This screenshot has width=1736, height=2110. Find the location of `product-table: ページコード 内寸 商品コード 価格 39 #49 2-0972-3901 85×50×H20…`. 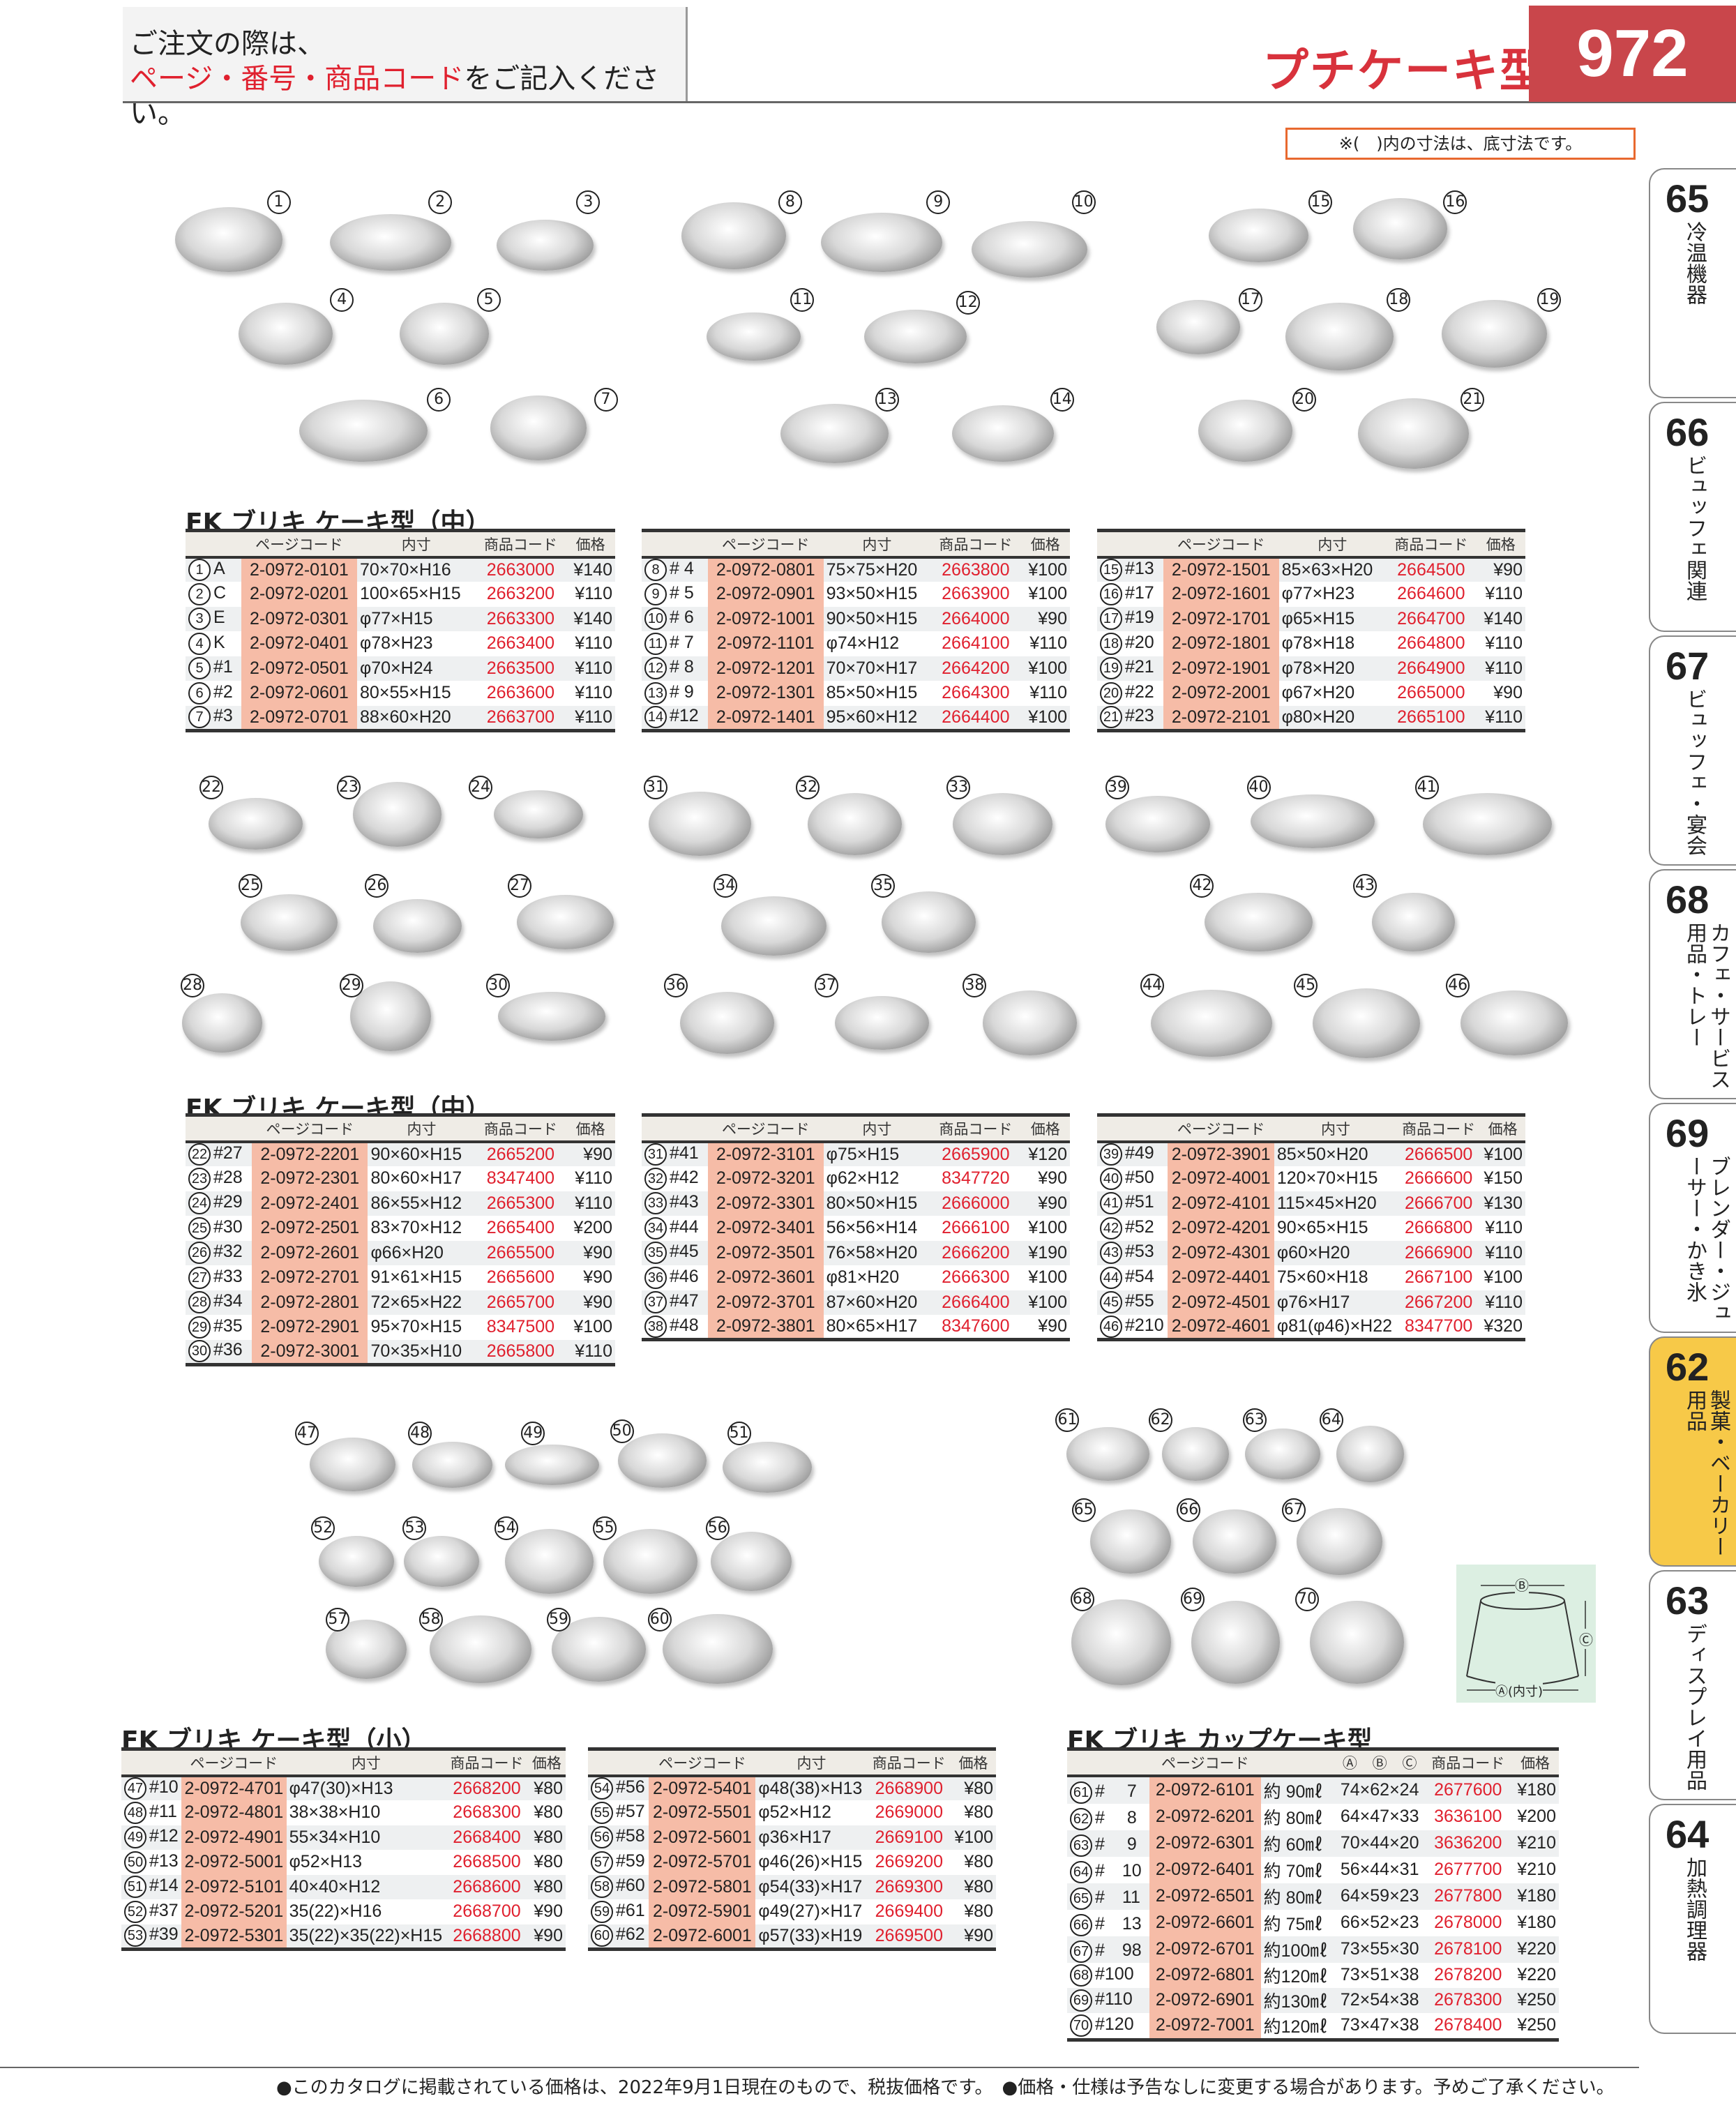

product-table: ページコード 内寸 商品コード 価格 39 #49 2-0972-3901 85×50×H20… is located at coordinates (1311, 1227).